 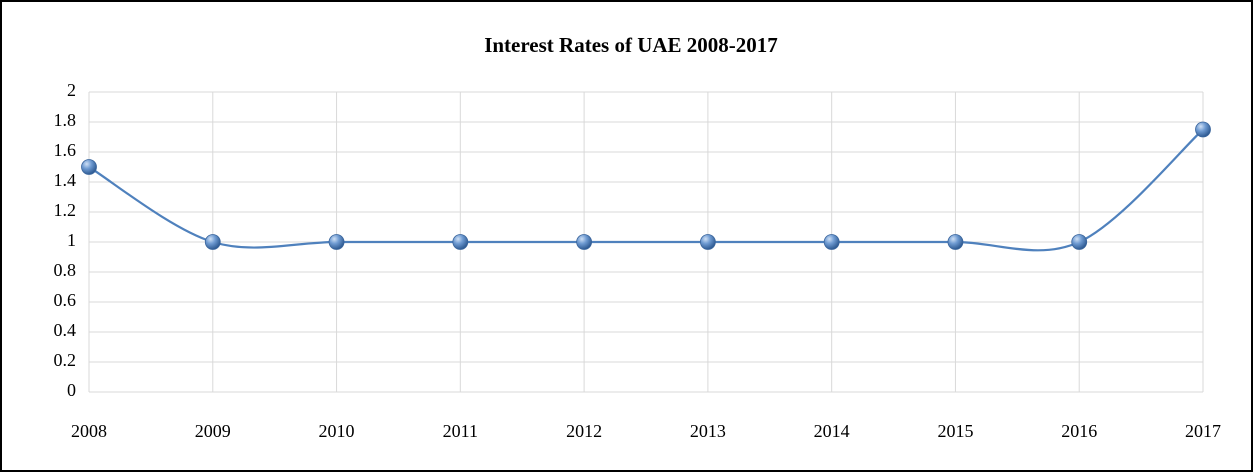 I want to click on y-tick-label: 2, so click(x=71, y=90).